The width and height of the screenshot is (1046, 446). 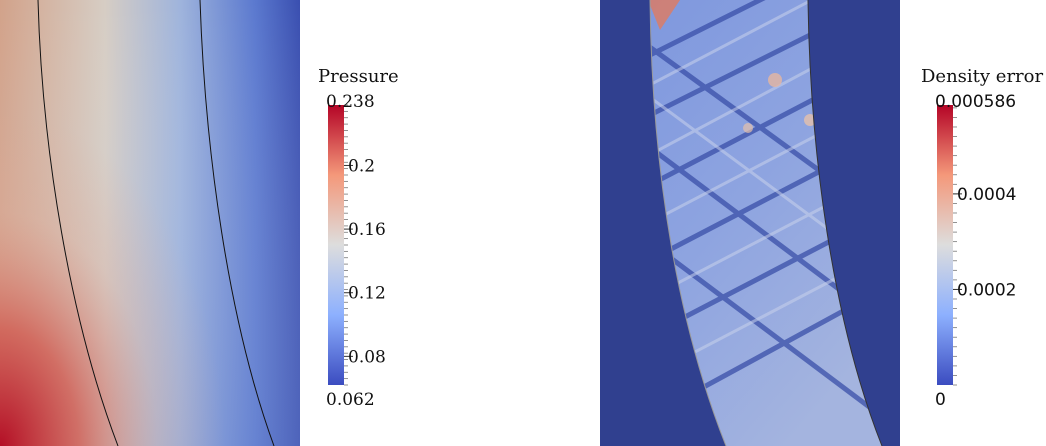 What do you see at coordinates (945, 245) in the screenshot?
I see `density-colorbar-bar` at bounding box center [945, 245].